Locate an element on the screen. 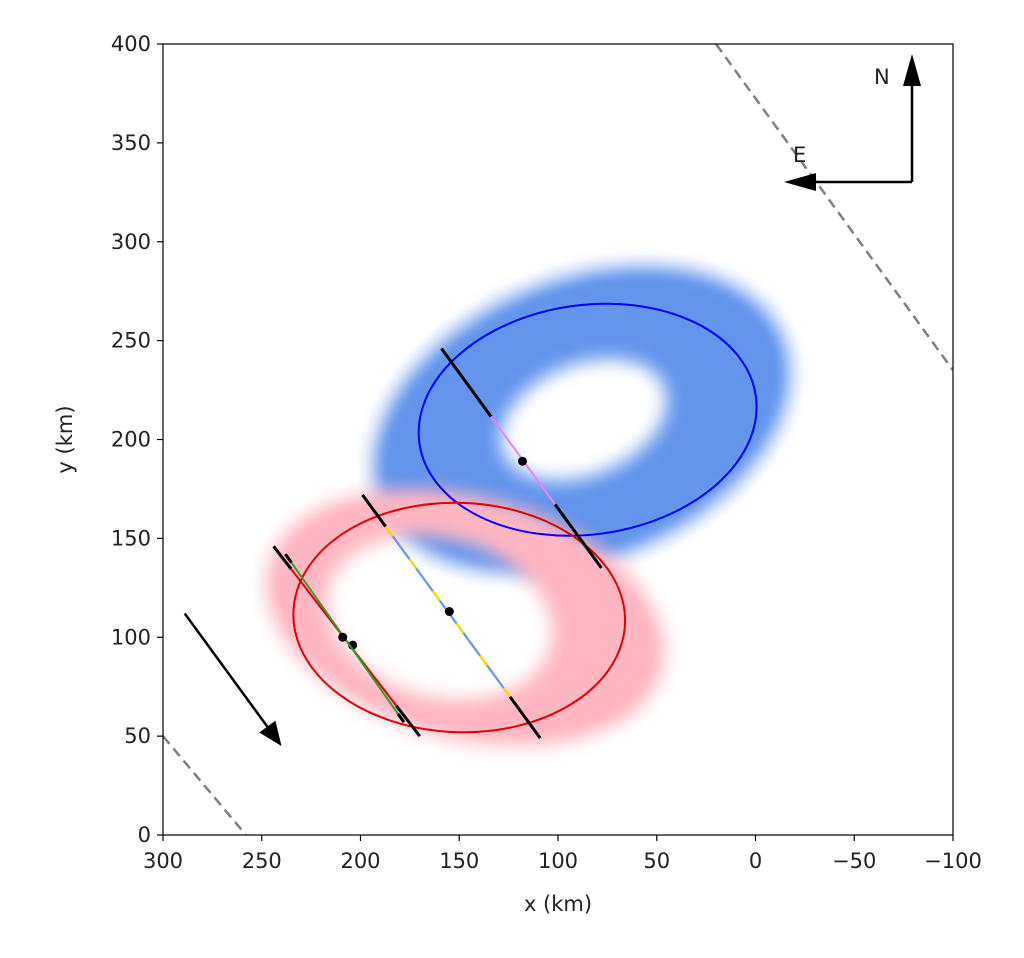 Image resolution: width=1024 pixels, height=958 pixels. occultation-chords is located at coordinates (437, 543).